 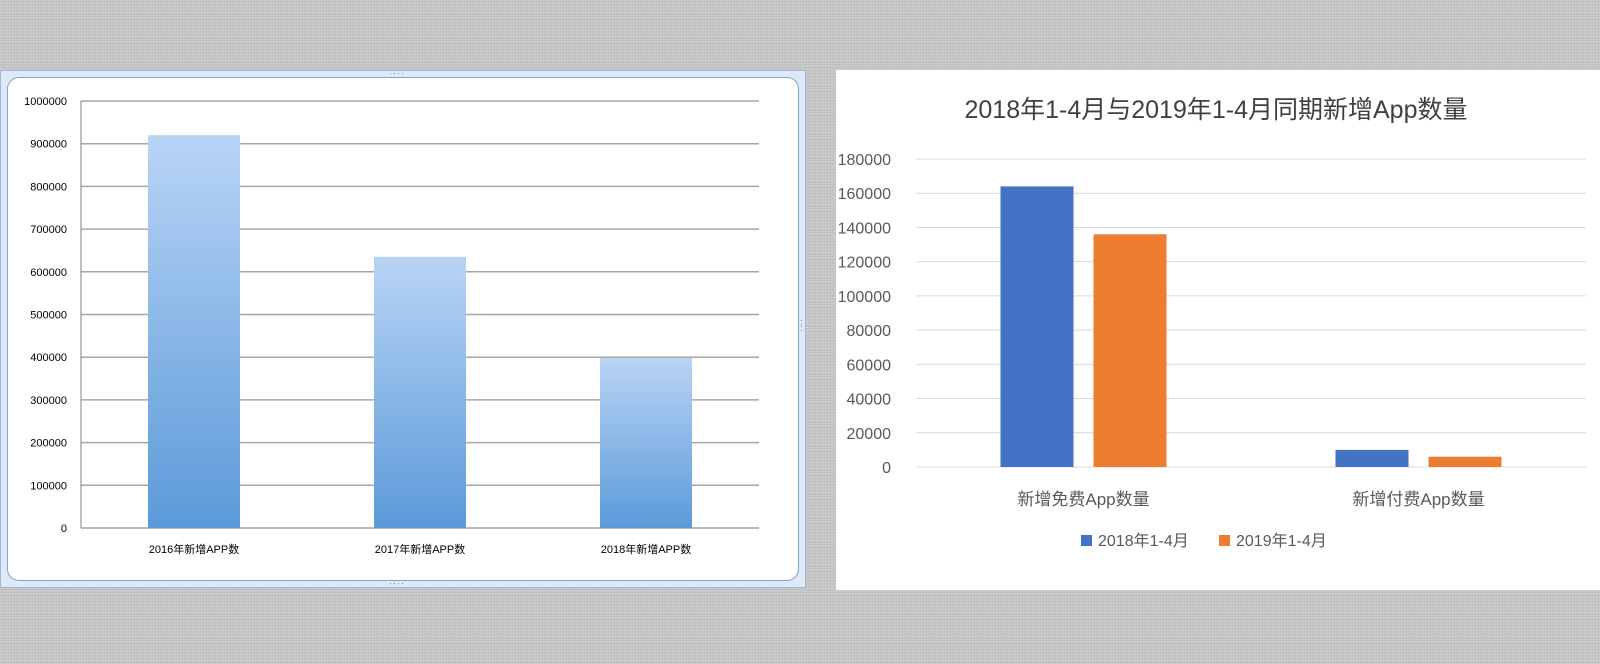 What do you see at coordinates (869, 365) in the screenshot?
I see `y-tick-label: 60000` at bounding box center [869, 365].